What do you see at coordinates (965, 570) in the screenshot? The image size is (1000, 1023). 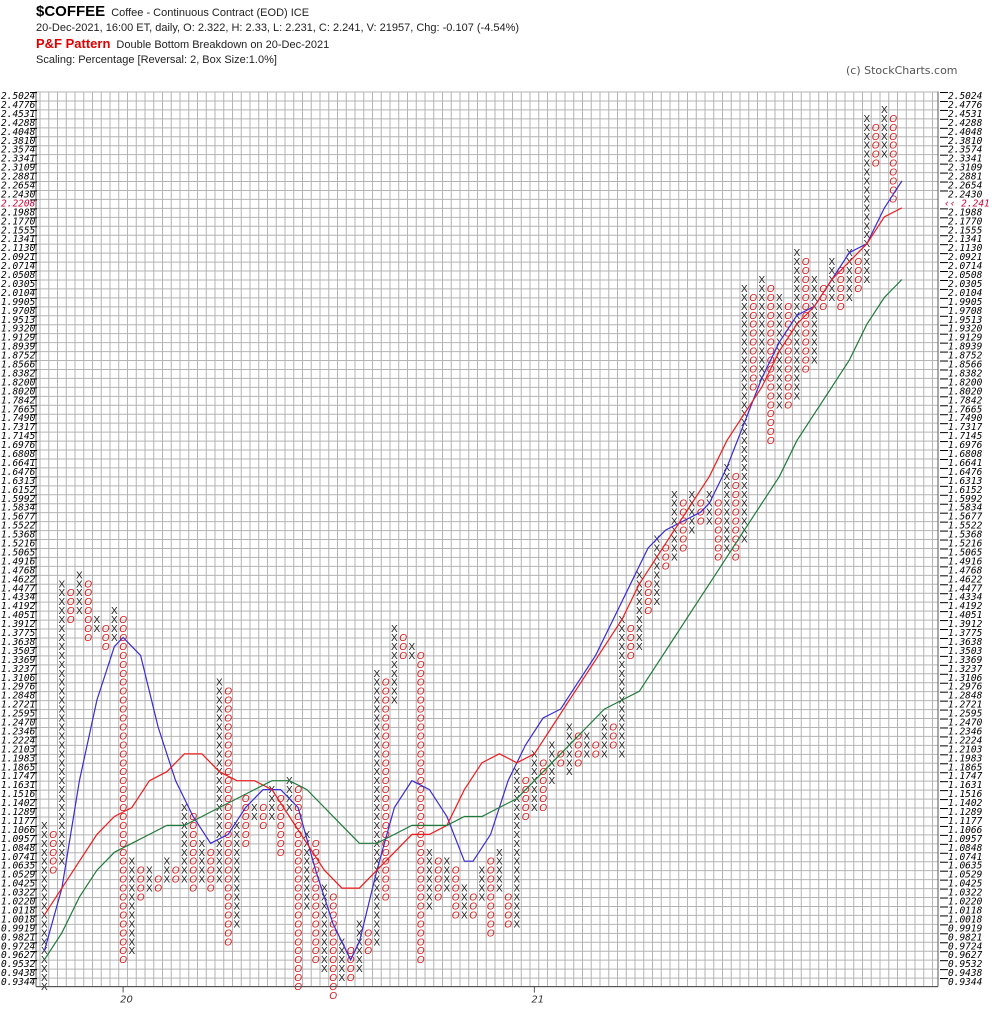 I see `right-axis-tick: 1.4768` at bounding box center [965, 570].